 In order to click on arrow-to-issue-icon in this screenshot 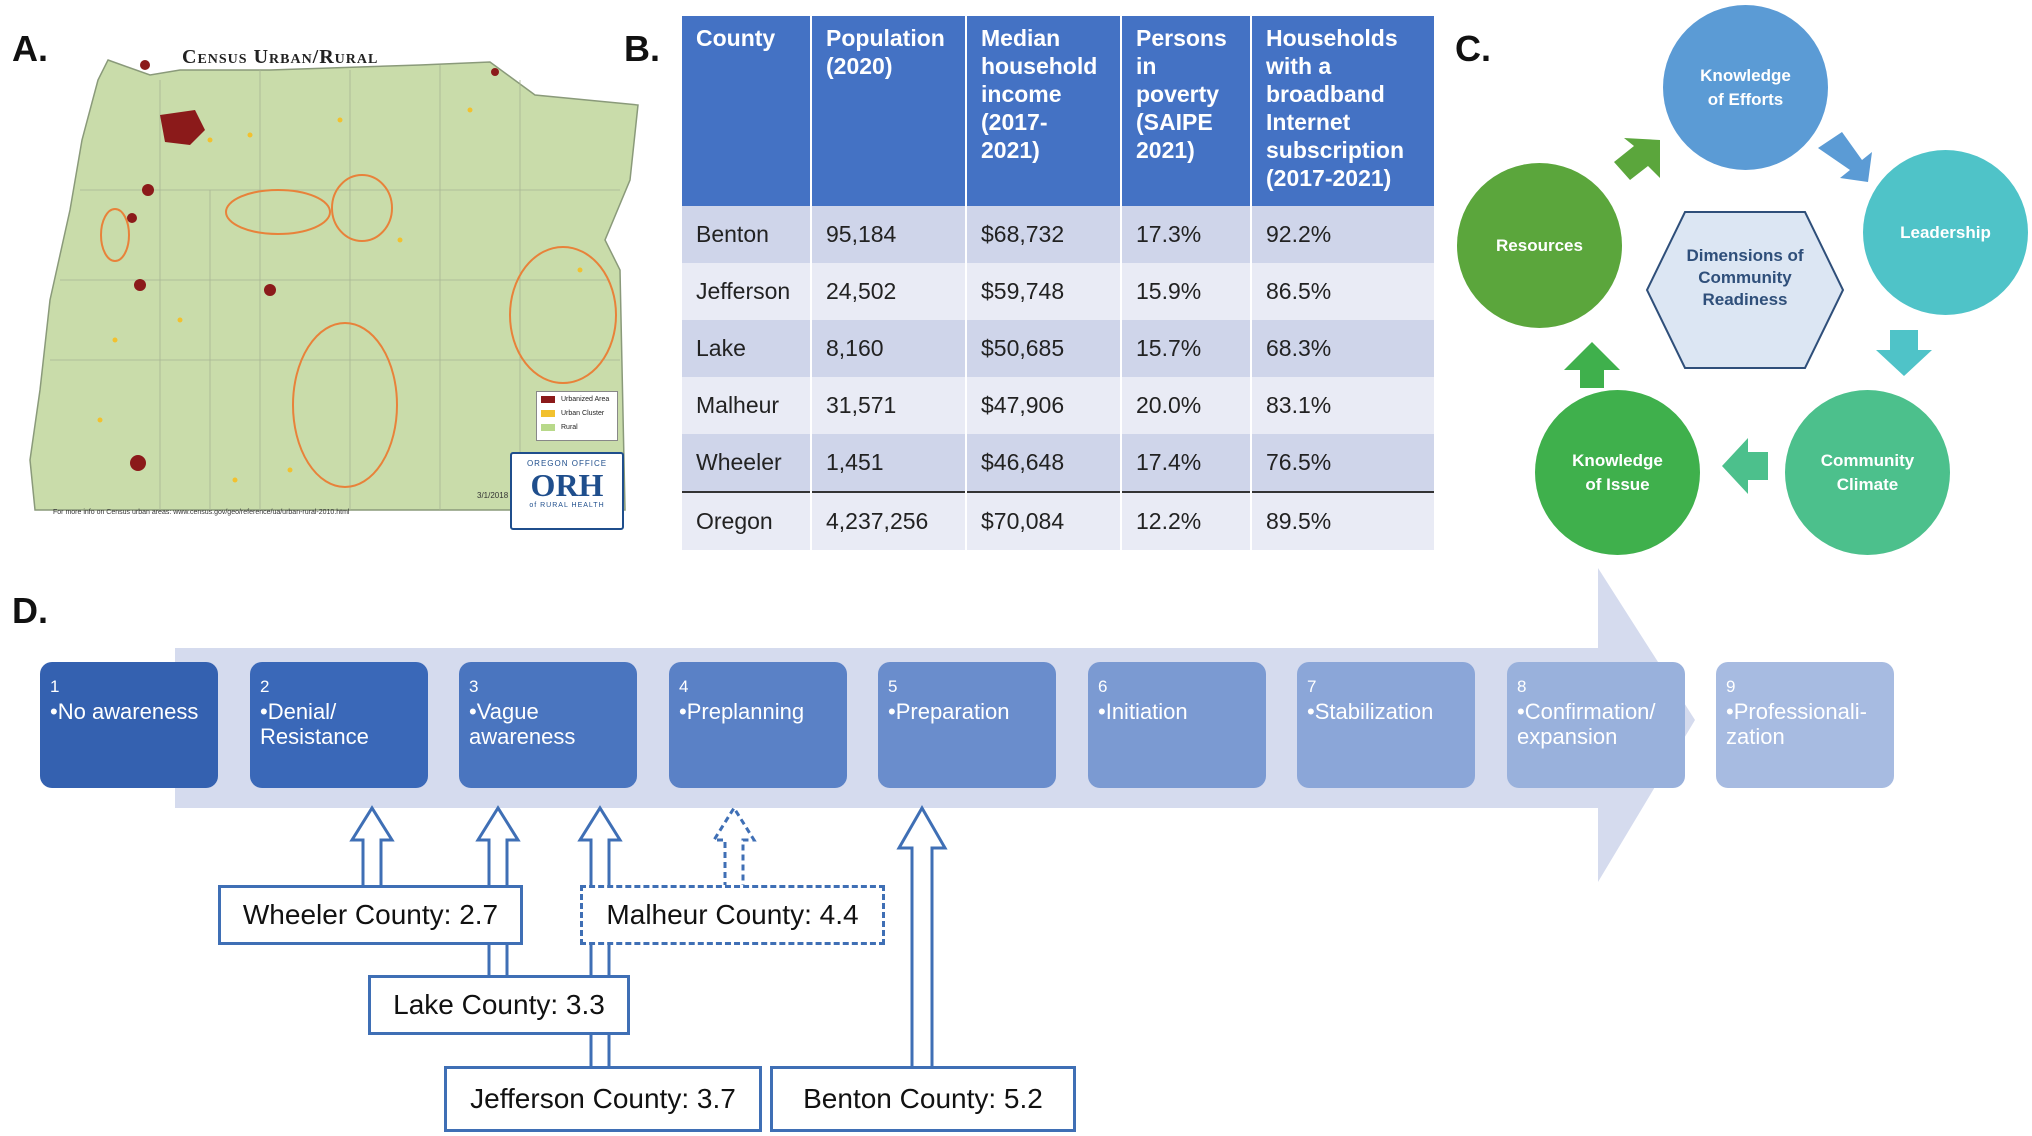, I will do `click(1745, 466)`.